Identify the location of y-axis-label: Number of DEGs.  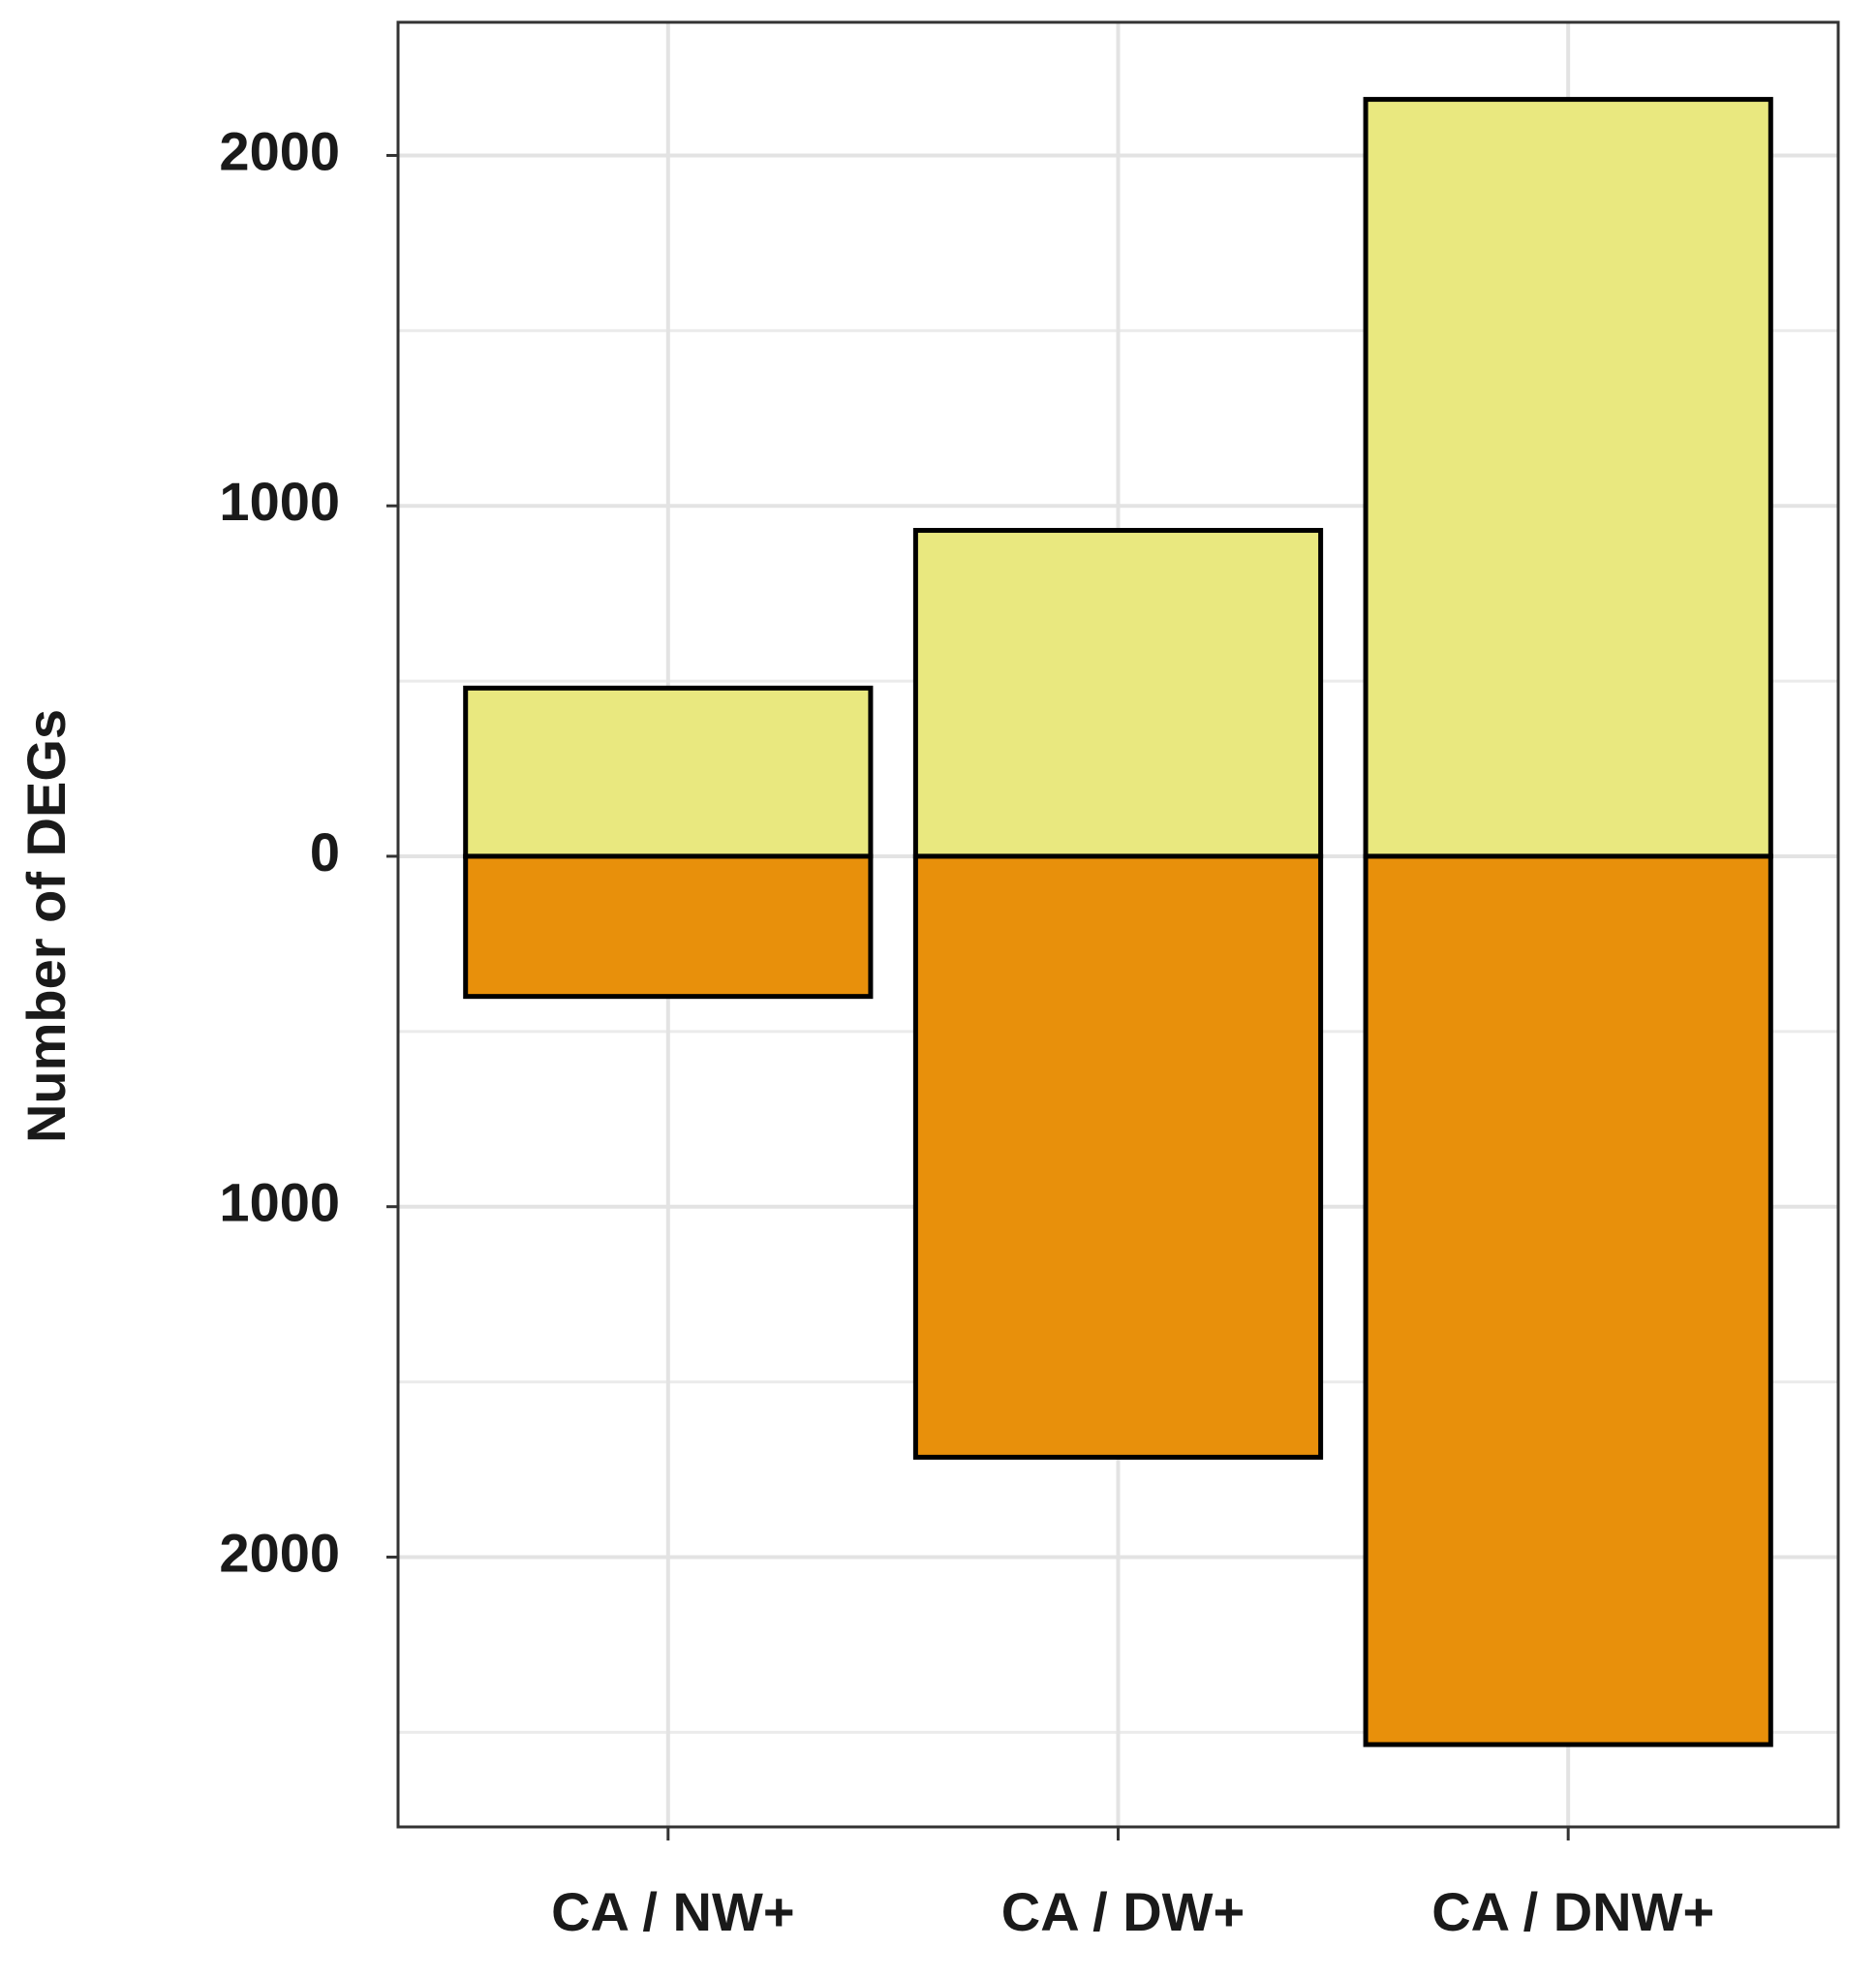
(46, 926).